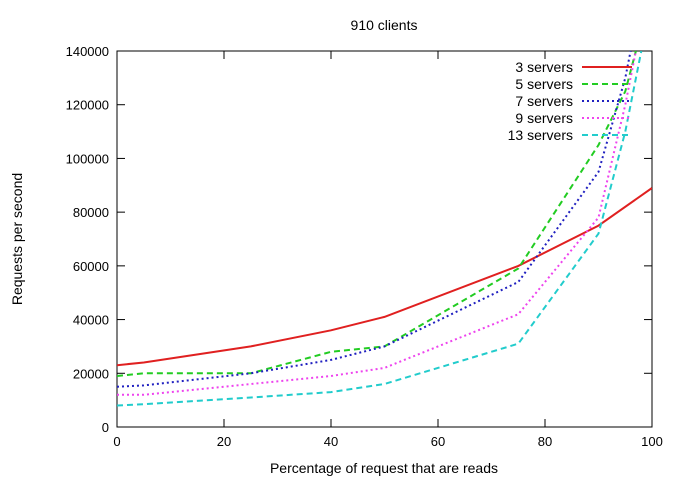 This screenshot has height=477, width=677. I want to click on y-tick-label-1: 20000, so click(91, 373).